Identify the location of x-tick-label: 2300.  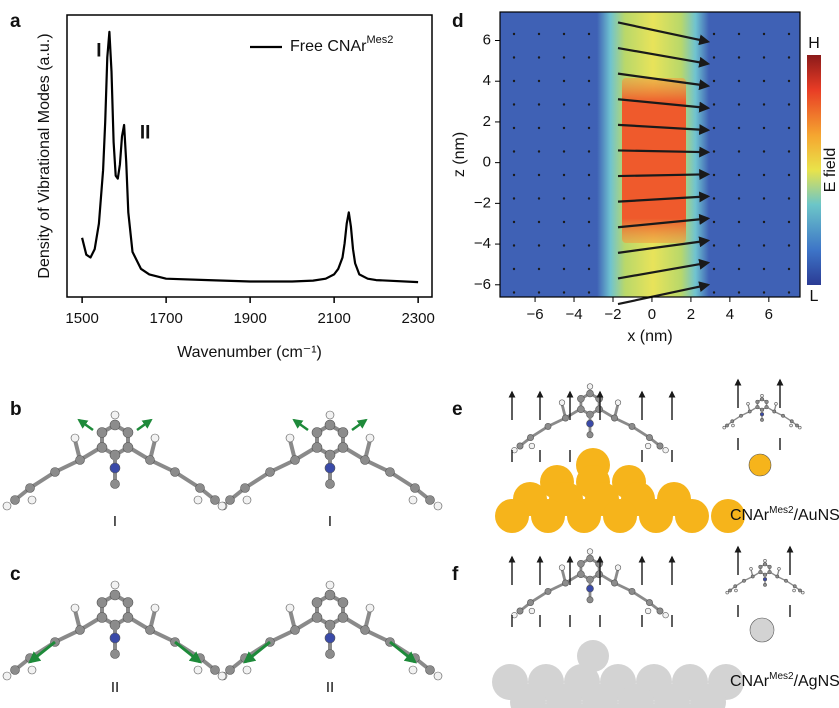
(417, 318).